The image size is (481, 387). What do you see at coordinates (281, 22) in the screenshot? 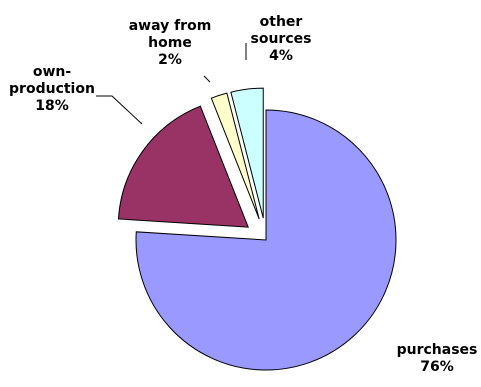
I see `slice-name-other-sources: other` at bounding box center [281, 22].